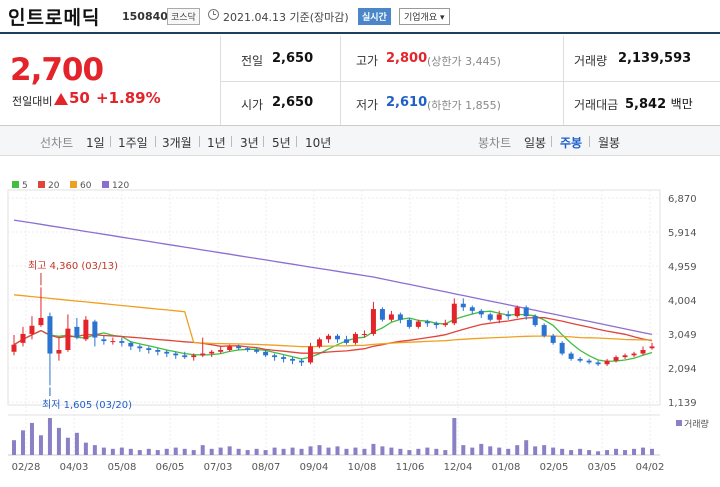 The width and height of the screenshot is (720, 487). Describe the element at coordinates (128, 98) in the screenshot. I see `change-percent: +1.89%` at that location.